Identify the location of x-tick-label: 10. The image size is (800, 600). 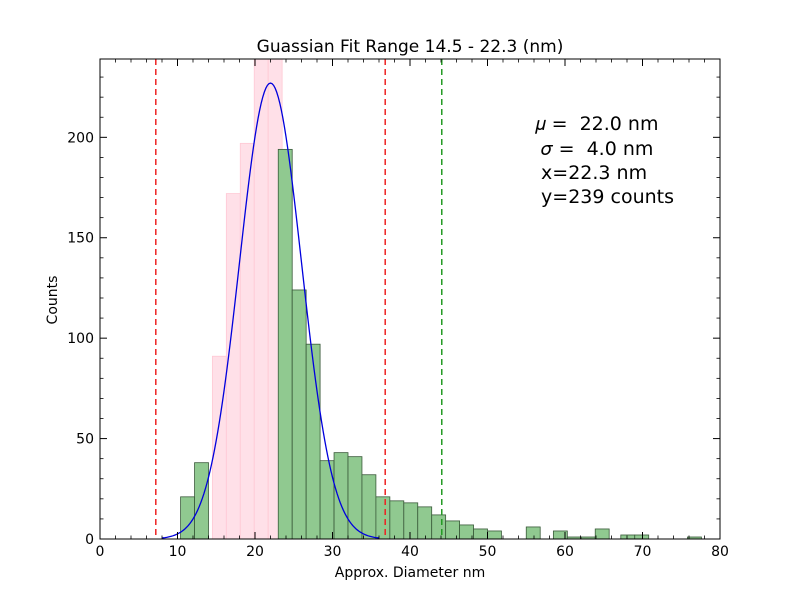
(178, 552).